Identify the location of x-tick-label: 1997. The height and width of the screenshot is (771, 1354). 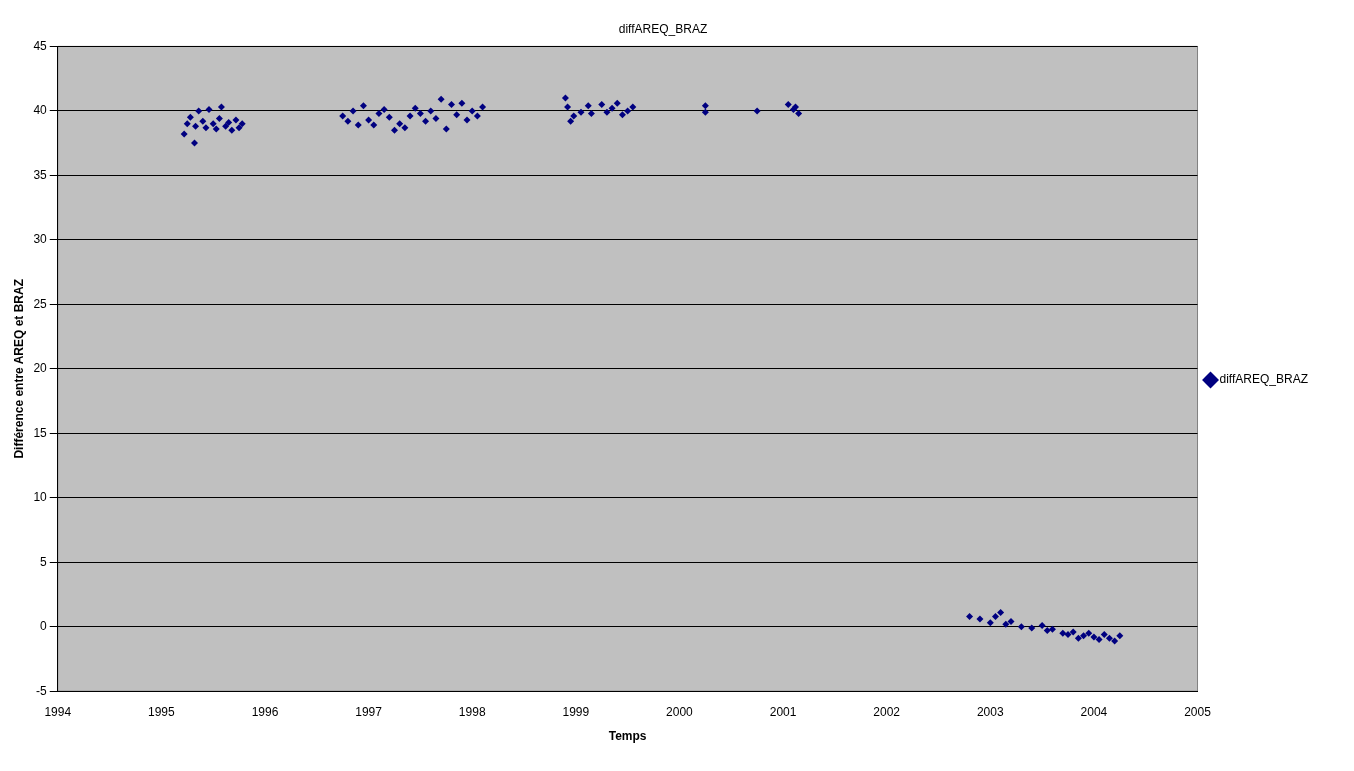
(369, 711).